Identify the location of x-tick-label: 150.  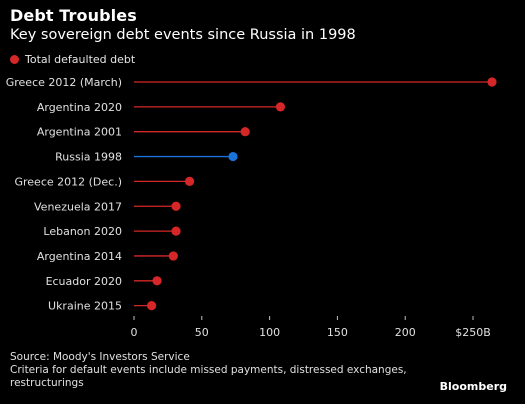
(337, 332).